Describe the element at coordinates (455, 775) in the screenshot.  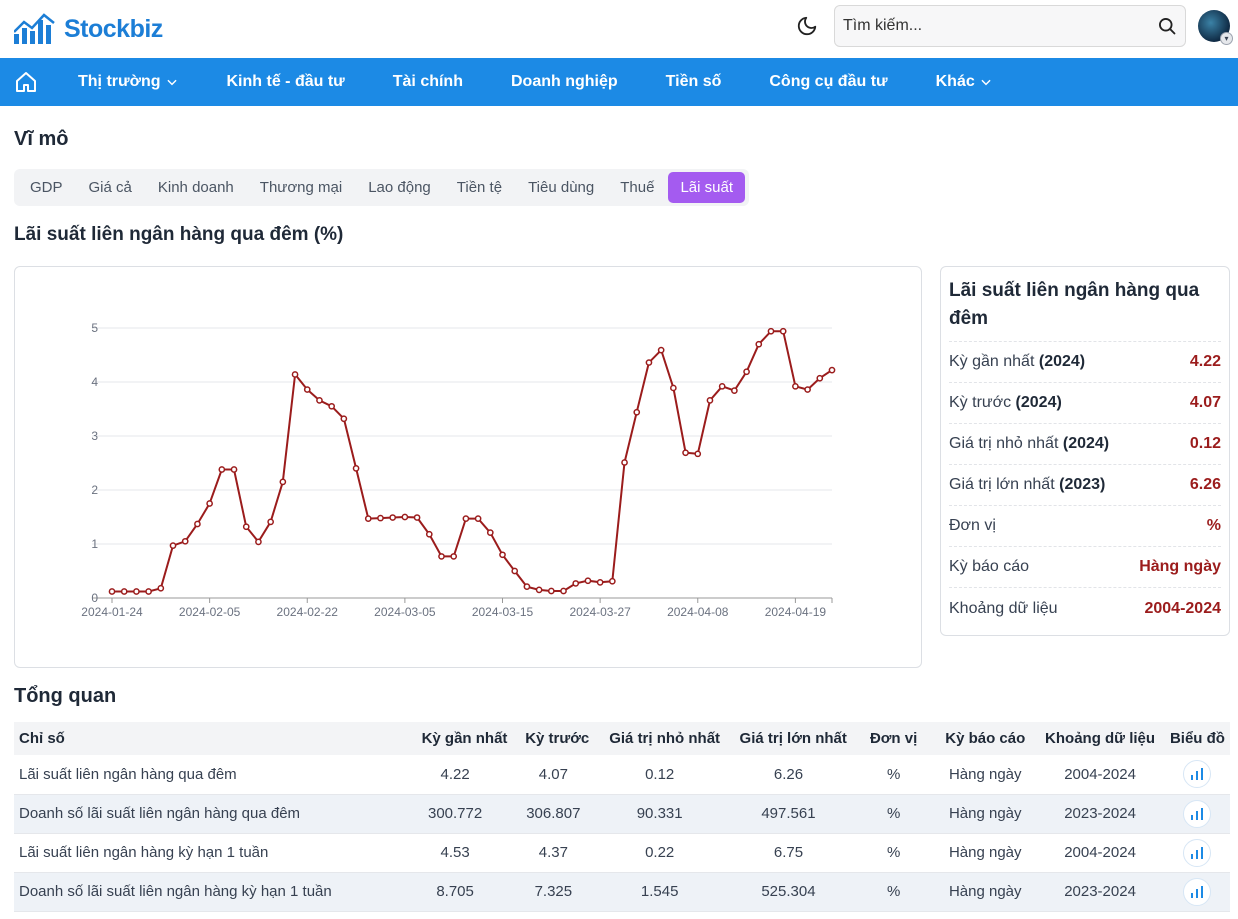
I see `cell-latest: 4.22` at that location.